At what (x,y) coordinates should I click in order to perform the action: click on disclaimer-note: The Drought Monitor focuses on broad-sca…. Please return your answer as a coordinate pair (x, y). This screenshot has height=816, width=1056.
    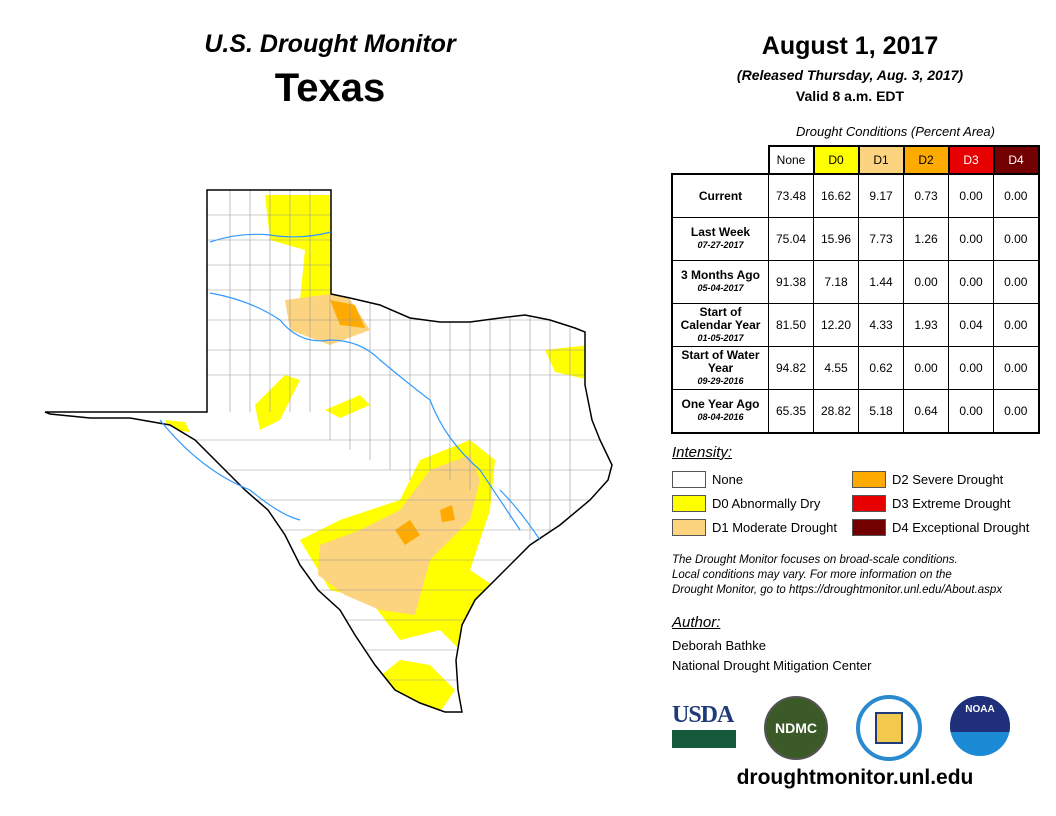
    Looking at the image, I should click on (837, 575).